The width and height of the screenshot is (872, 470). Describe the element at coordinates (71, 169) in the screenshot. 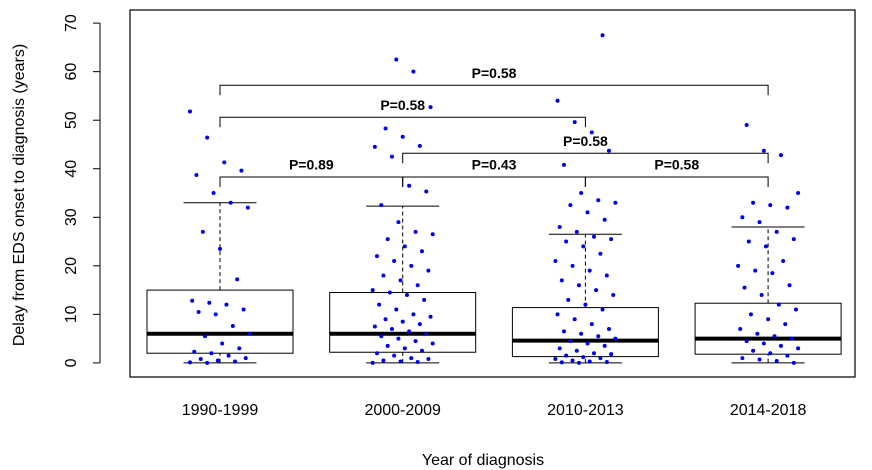

I see `y-tick-label: 40` at that location.